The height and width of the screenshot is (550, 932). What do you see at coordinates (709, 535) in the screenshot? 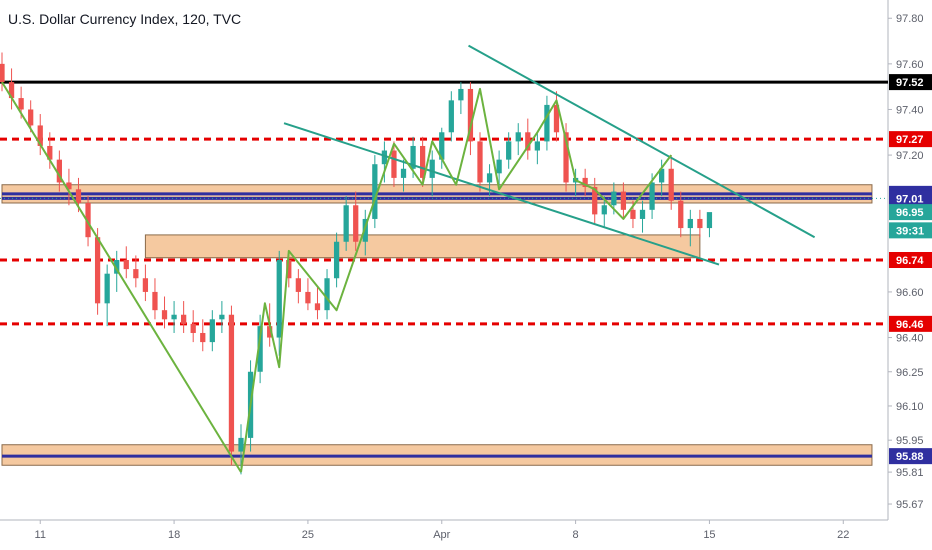
I see `x-tick-label-5: 15` at bounding box center [709, 535].